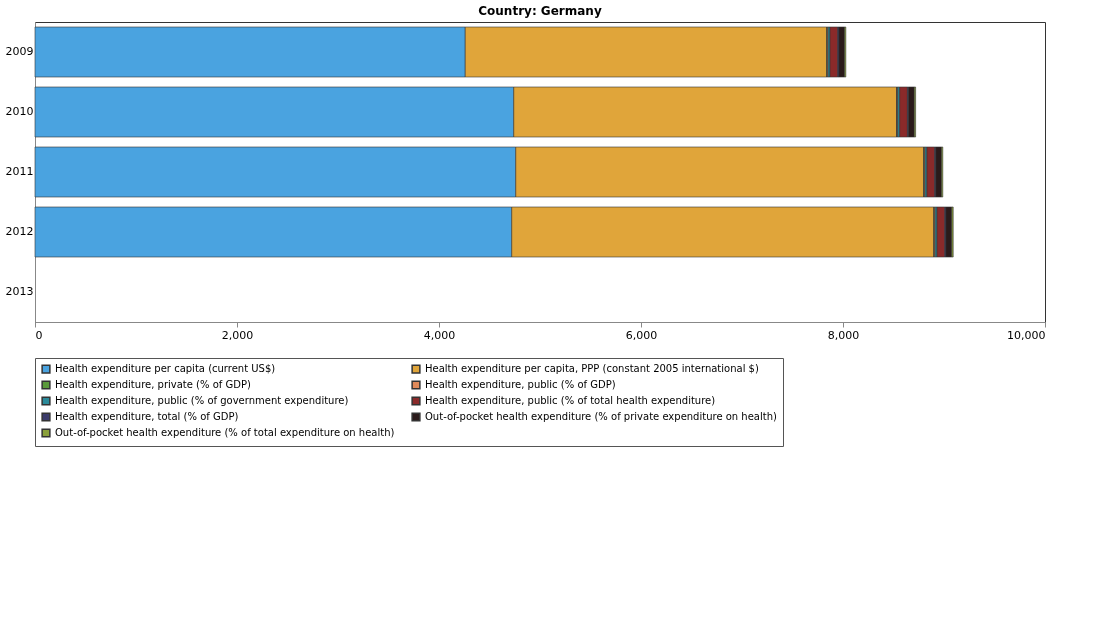 The image size is (1117, 635). I want to click on legend-label: Health expenditure, public (% of government expenditure), so click(202, 400).